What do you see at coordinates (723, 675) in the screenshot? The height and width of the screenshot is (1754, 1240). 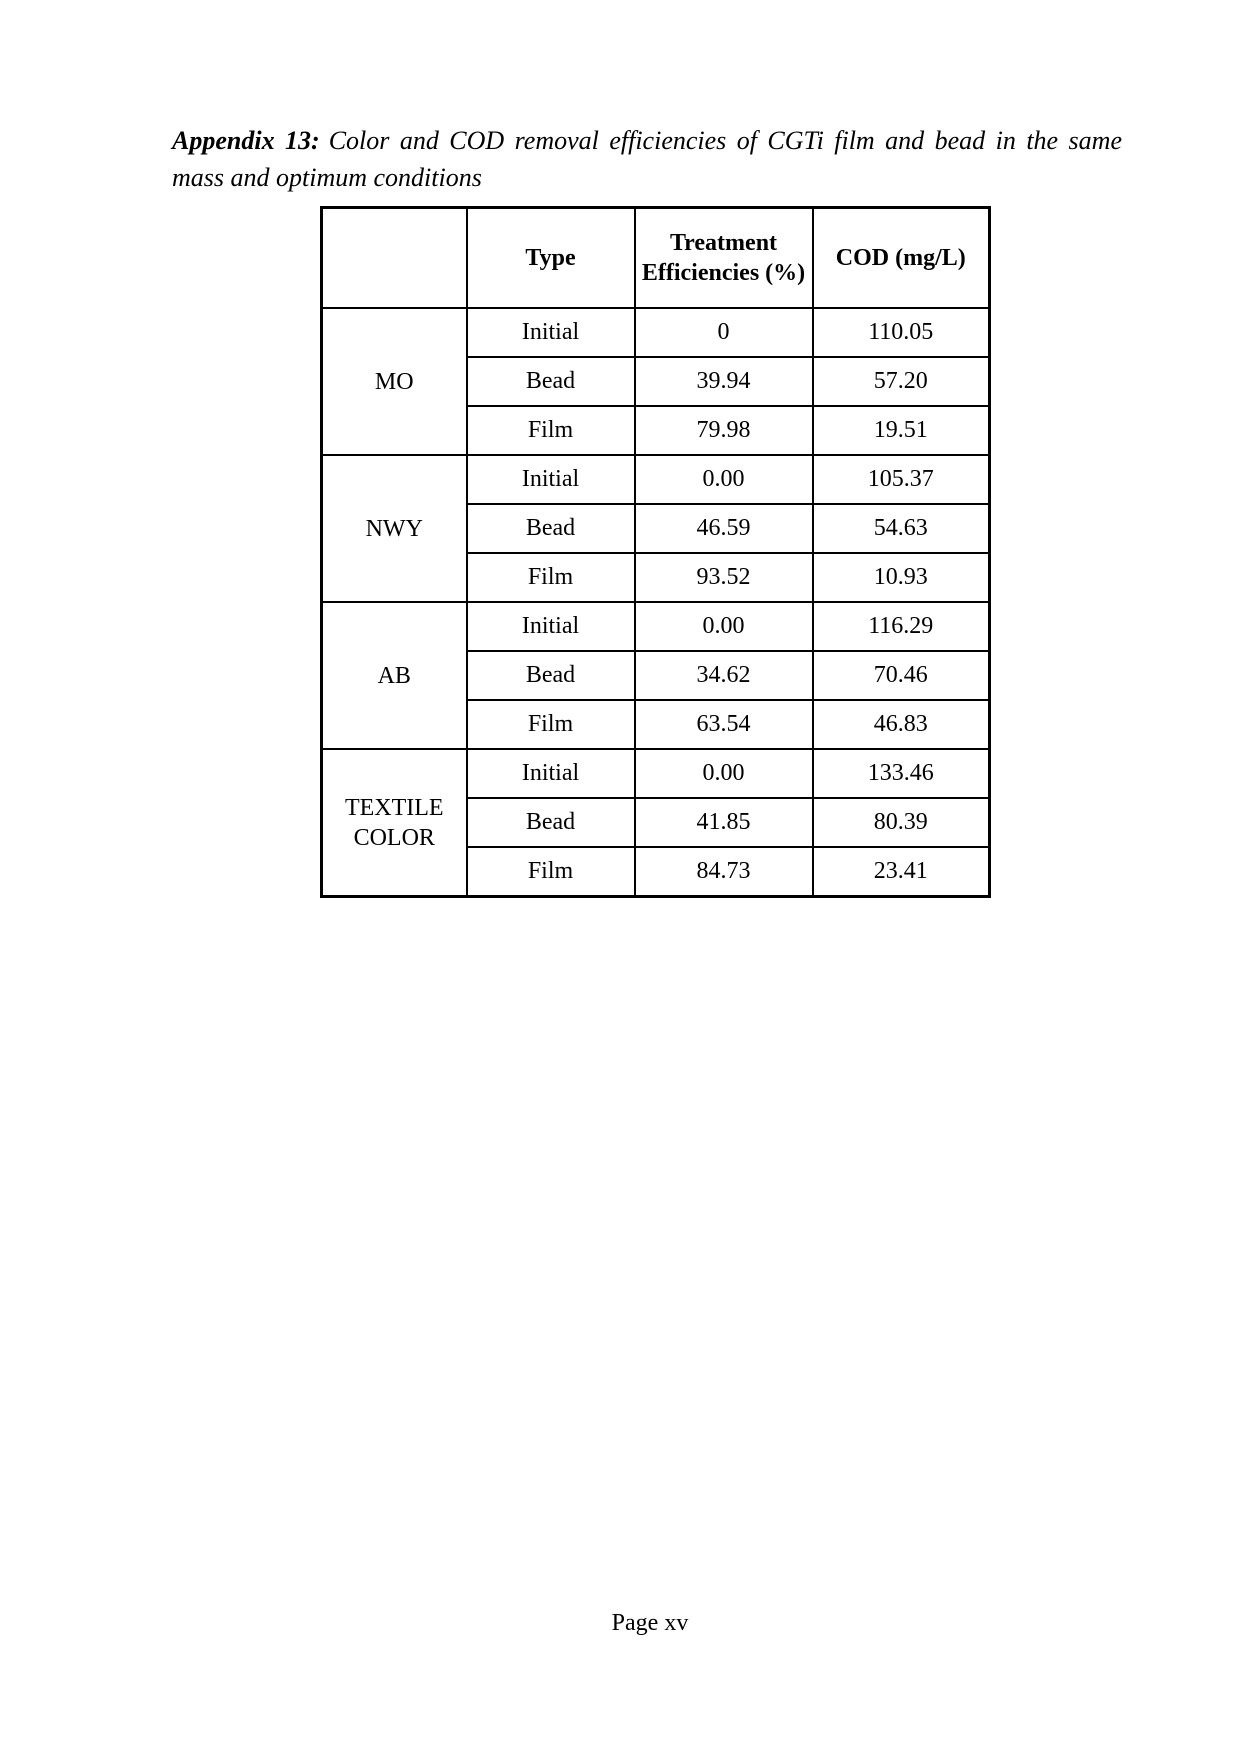 I see `efficiency-cell: 34.62` at bounding box center [723, 675].